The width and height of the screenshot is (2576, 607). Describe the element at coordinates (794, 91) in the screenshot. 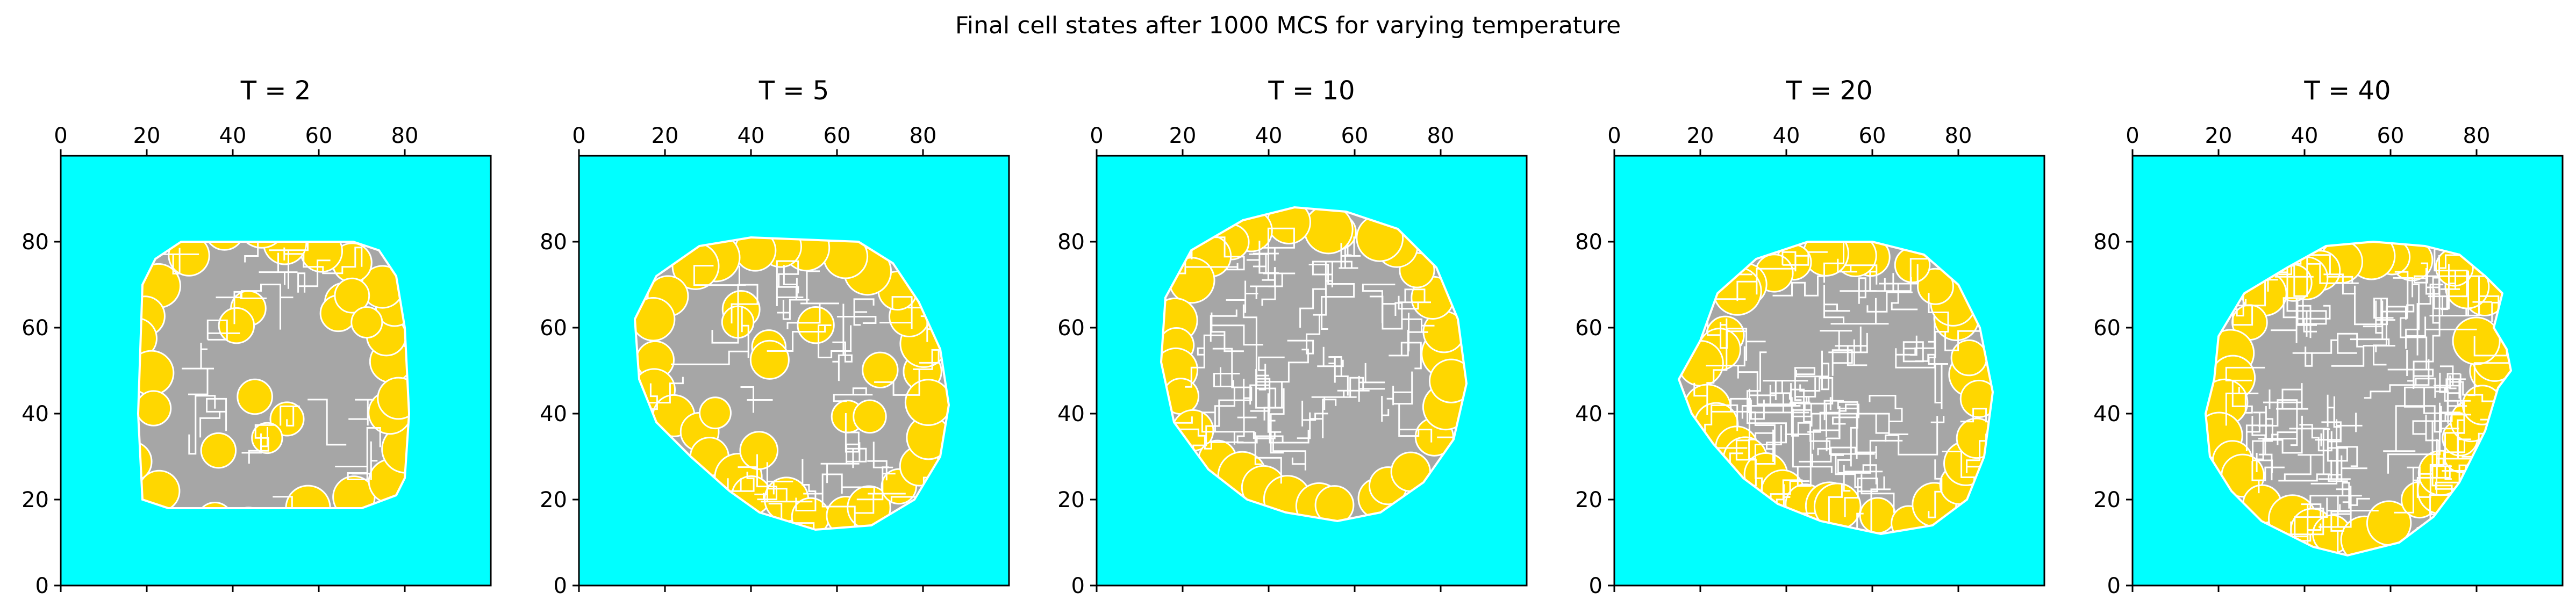

I see `panel-title: T = 5` at that location.